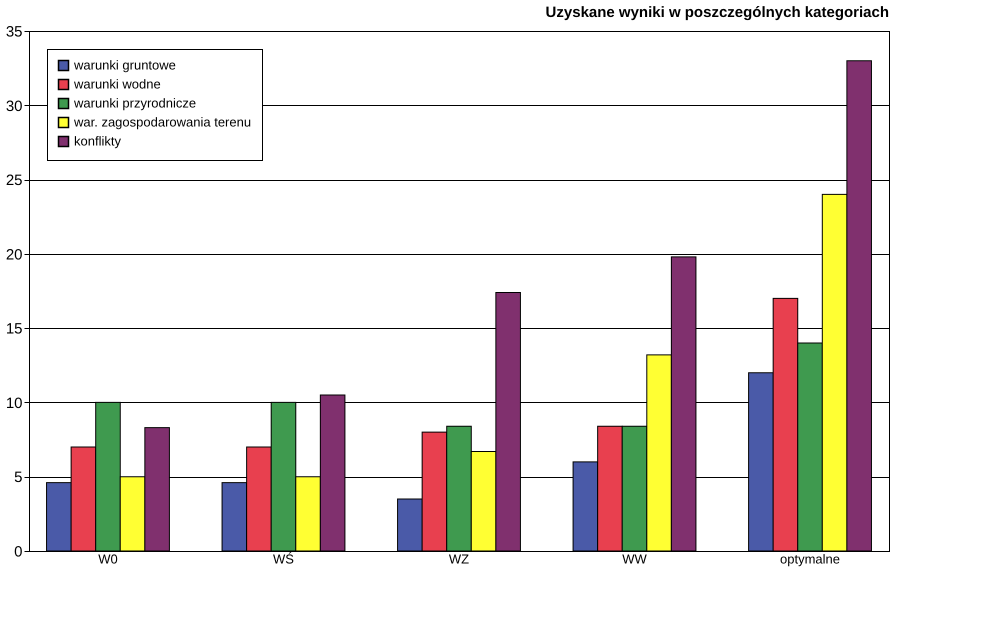 The width and height of the screenshot is (988, 642). Describe the element at coordinates (14, 329) in the screenshot. I see `y-tick-label: 15` at that location.